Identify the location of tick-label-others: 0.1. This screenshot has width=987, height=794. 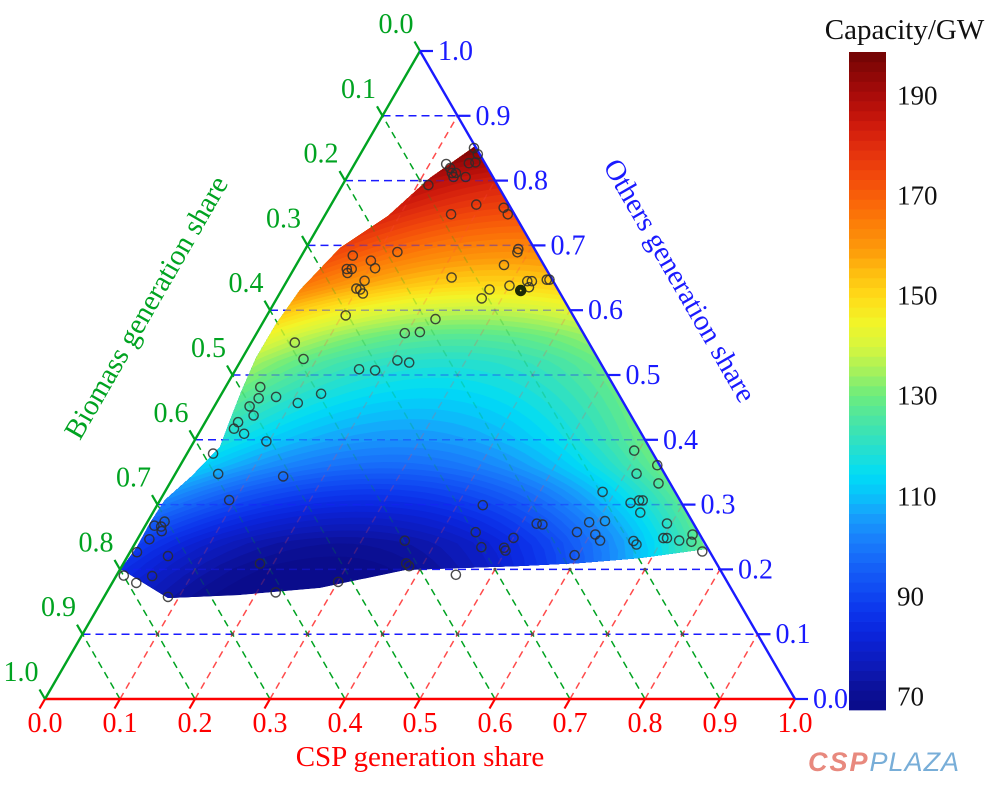
(793, 634).